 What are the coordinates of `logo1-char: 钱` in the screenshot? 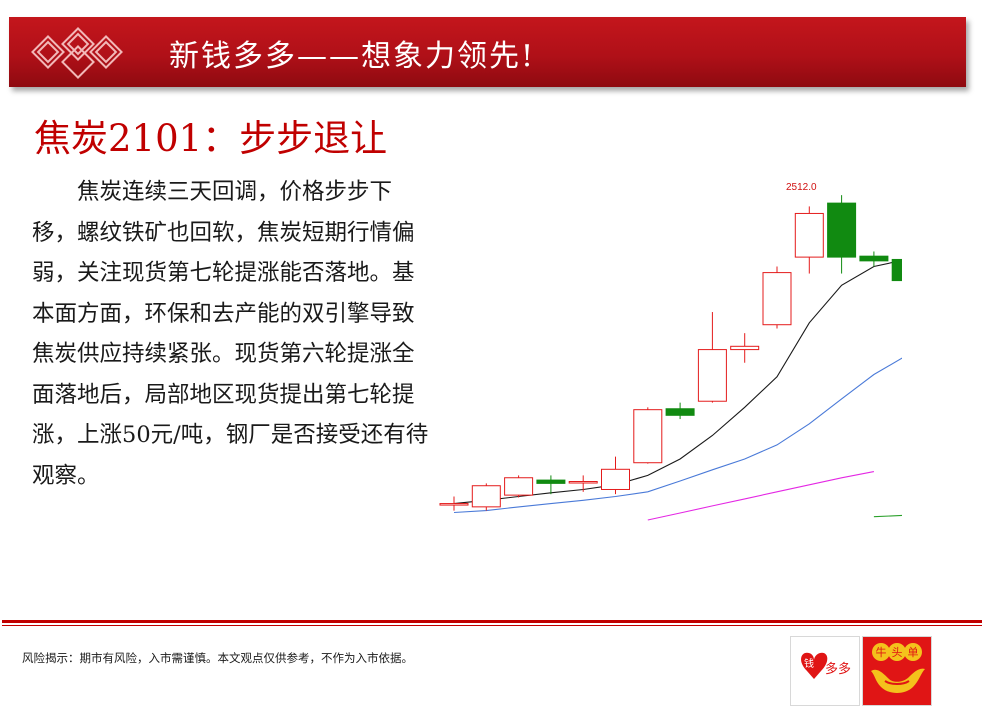 It's located at (809, 663).